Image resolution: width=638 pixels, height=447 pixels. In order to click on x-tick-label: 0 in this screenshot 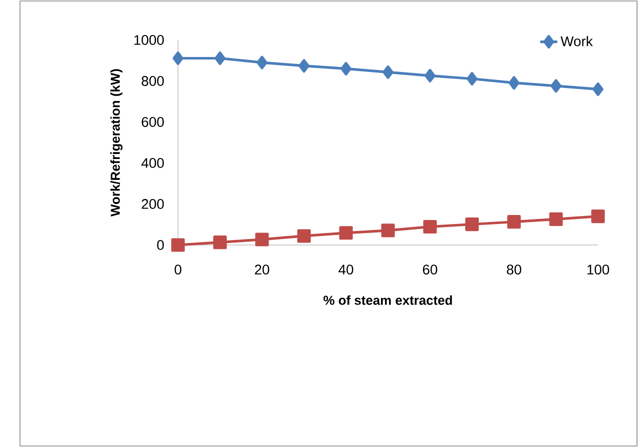, I will do `click(178, 269)`.